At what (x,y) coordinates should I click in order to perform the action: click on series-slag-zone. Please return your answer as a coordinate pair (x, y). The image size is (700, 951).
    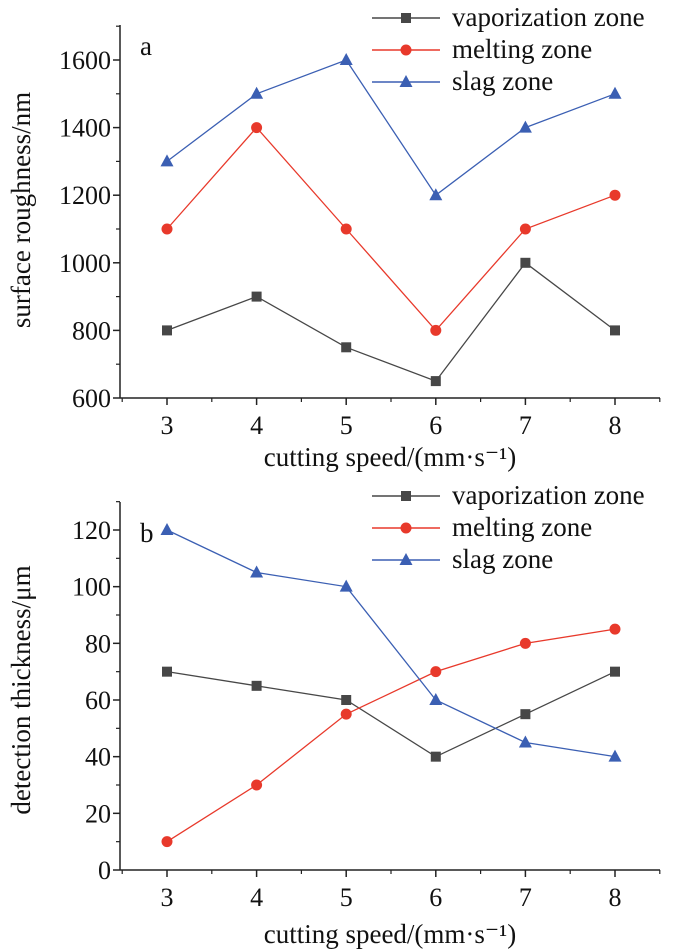
    Looking at the image, I should click on (391, 127).